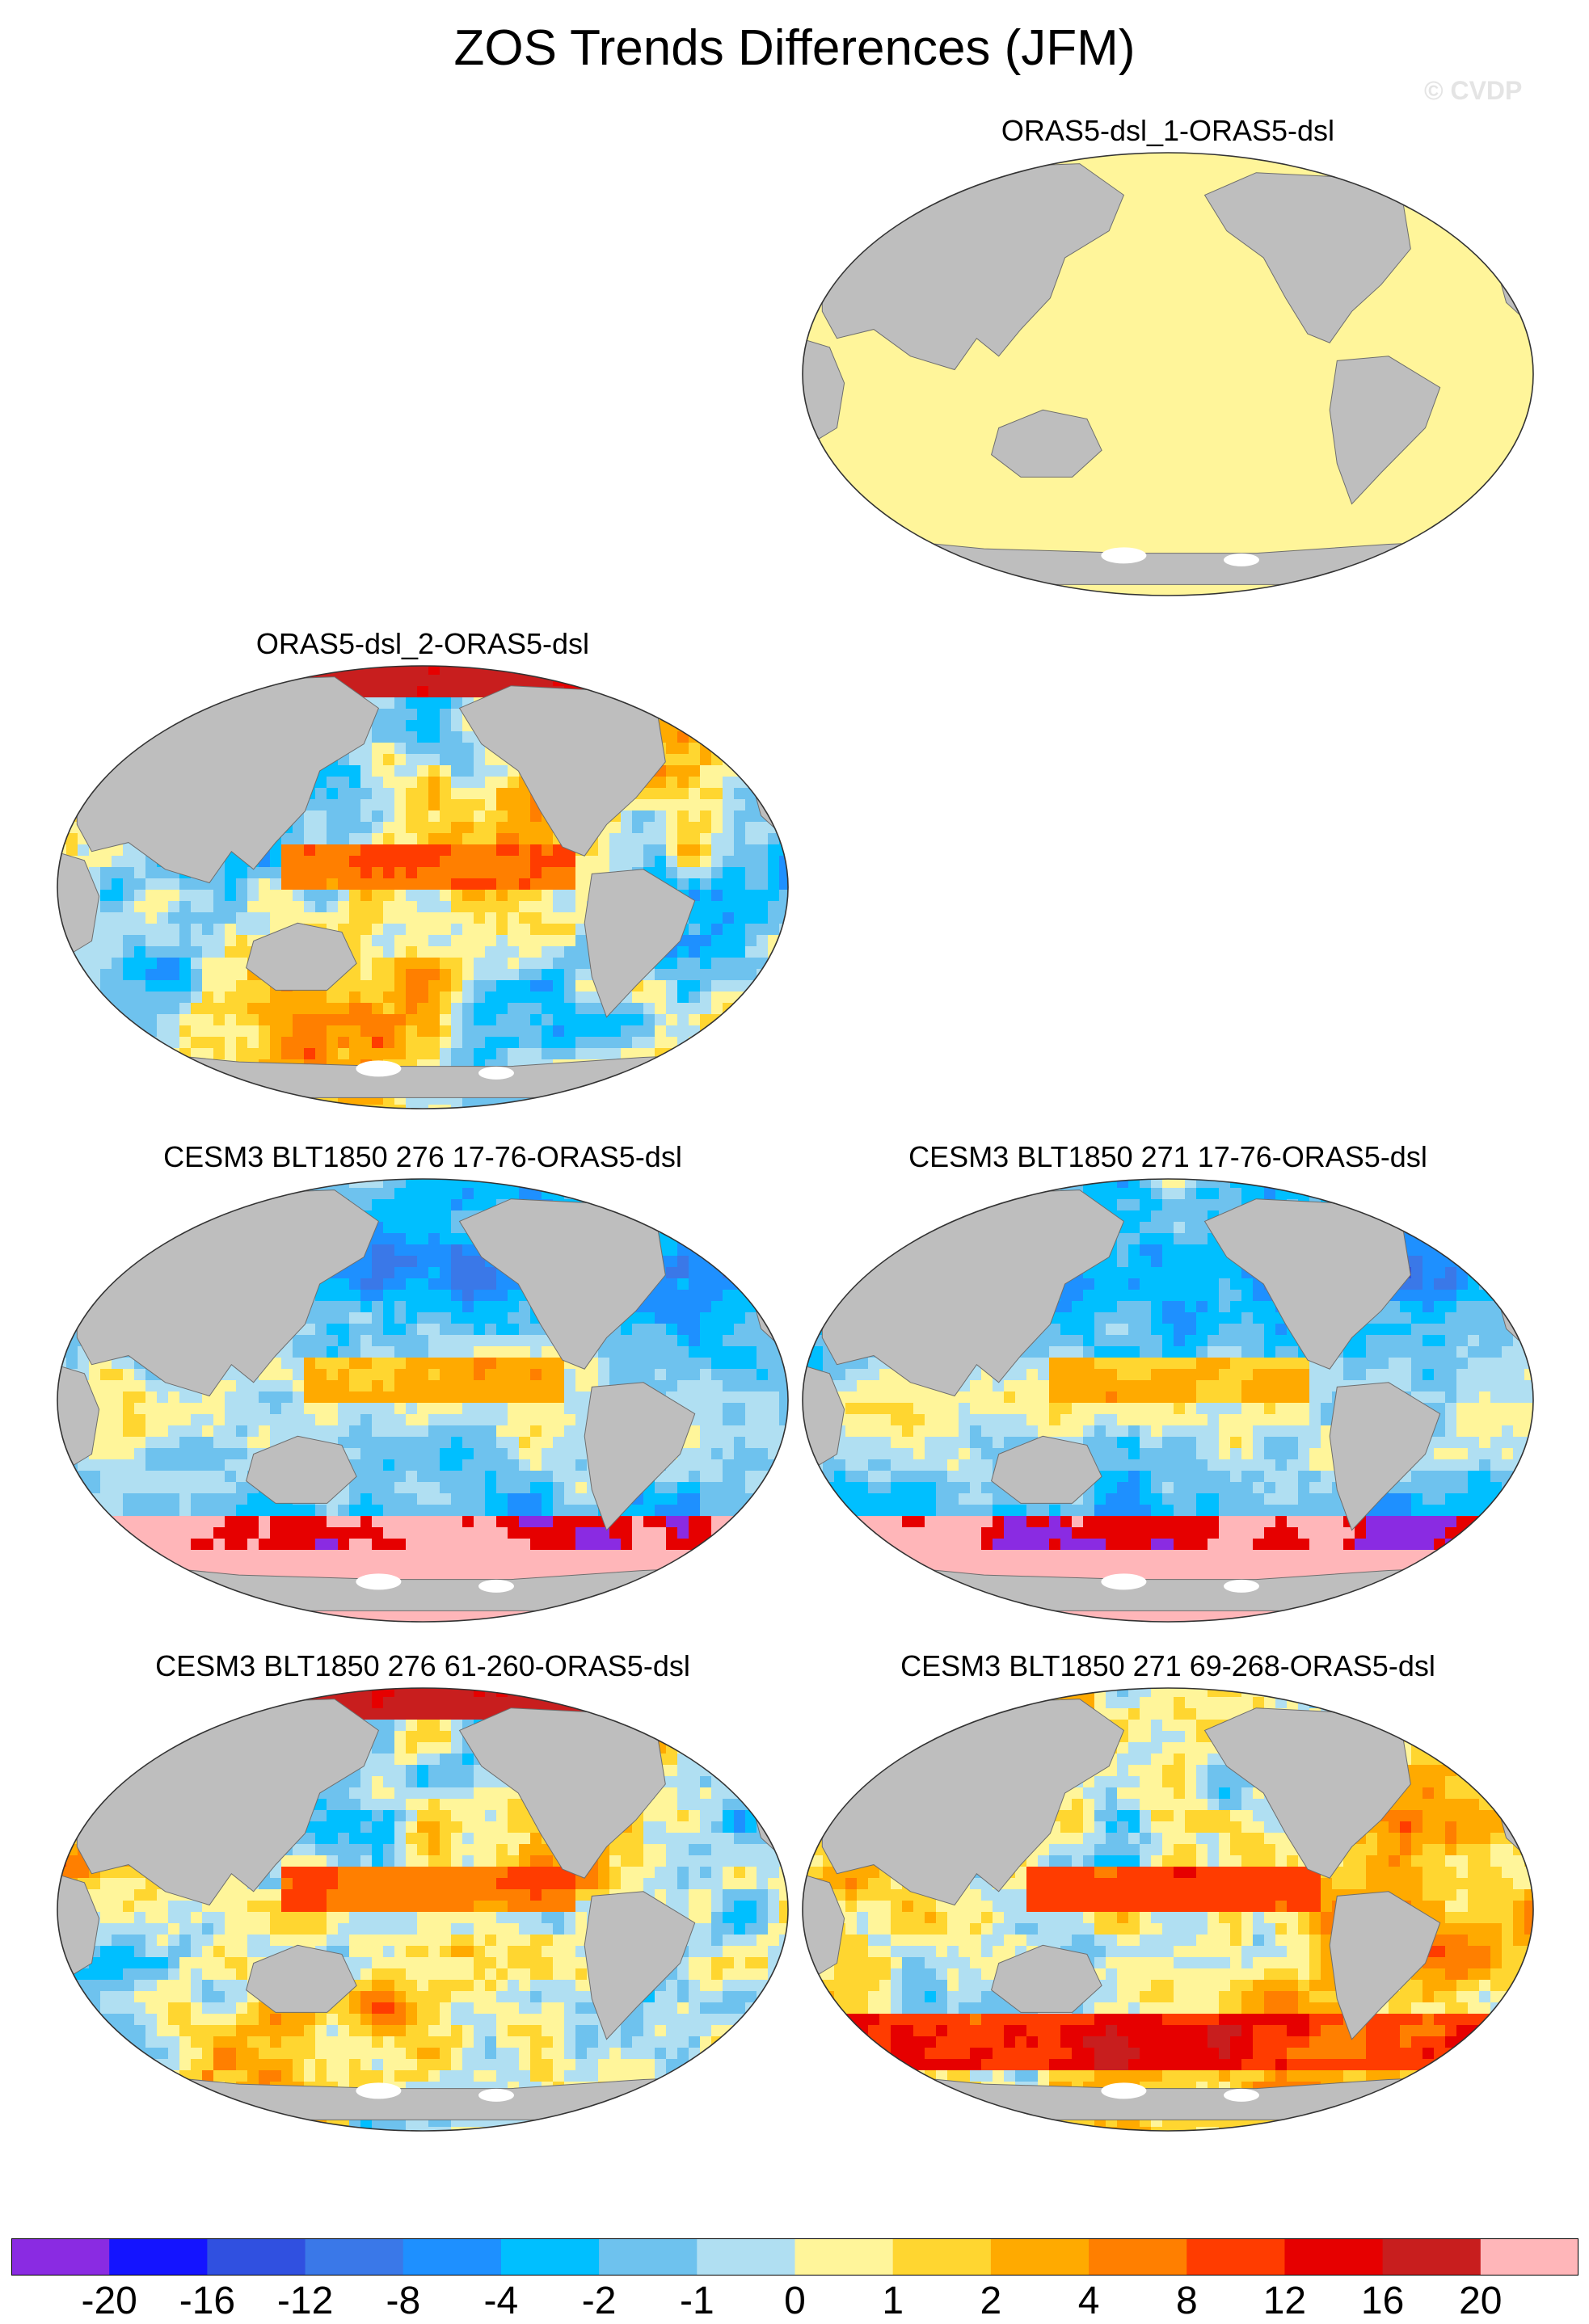  I want to click on panel-title: CESM3 BLT1850 271 17-76-ORAS5-dsl, so click(1168, 1157).